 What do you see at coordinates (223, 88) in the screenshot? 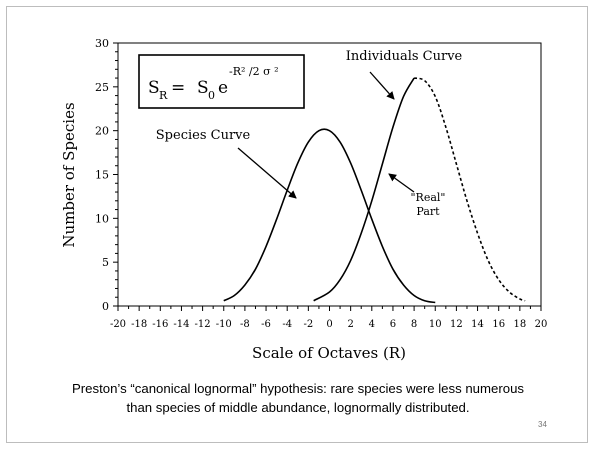
I see `formula-base: e` at bounding box center [223, 88].